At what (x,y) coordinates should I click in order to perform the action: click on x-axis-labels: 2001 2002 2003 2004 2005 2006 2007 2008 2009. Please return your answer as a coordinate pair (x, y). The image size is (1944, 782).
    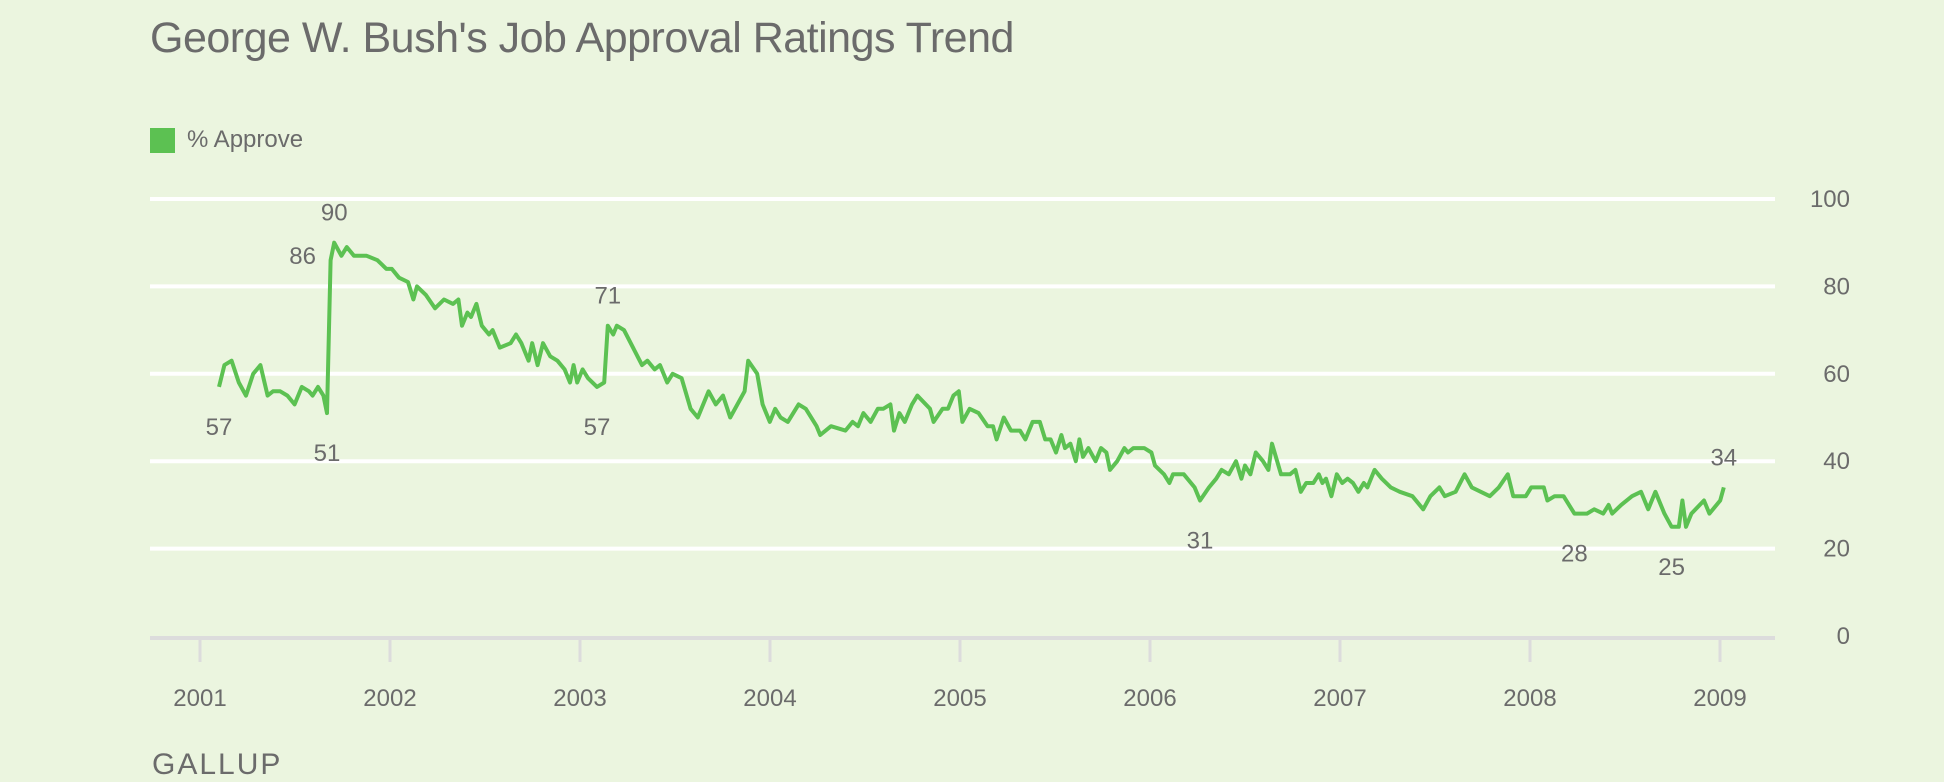
    Looking at the image, I should click on (959, 698).